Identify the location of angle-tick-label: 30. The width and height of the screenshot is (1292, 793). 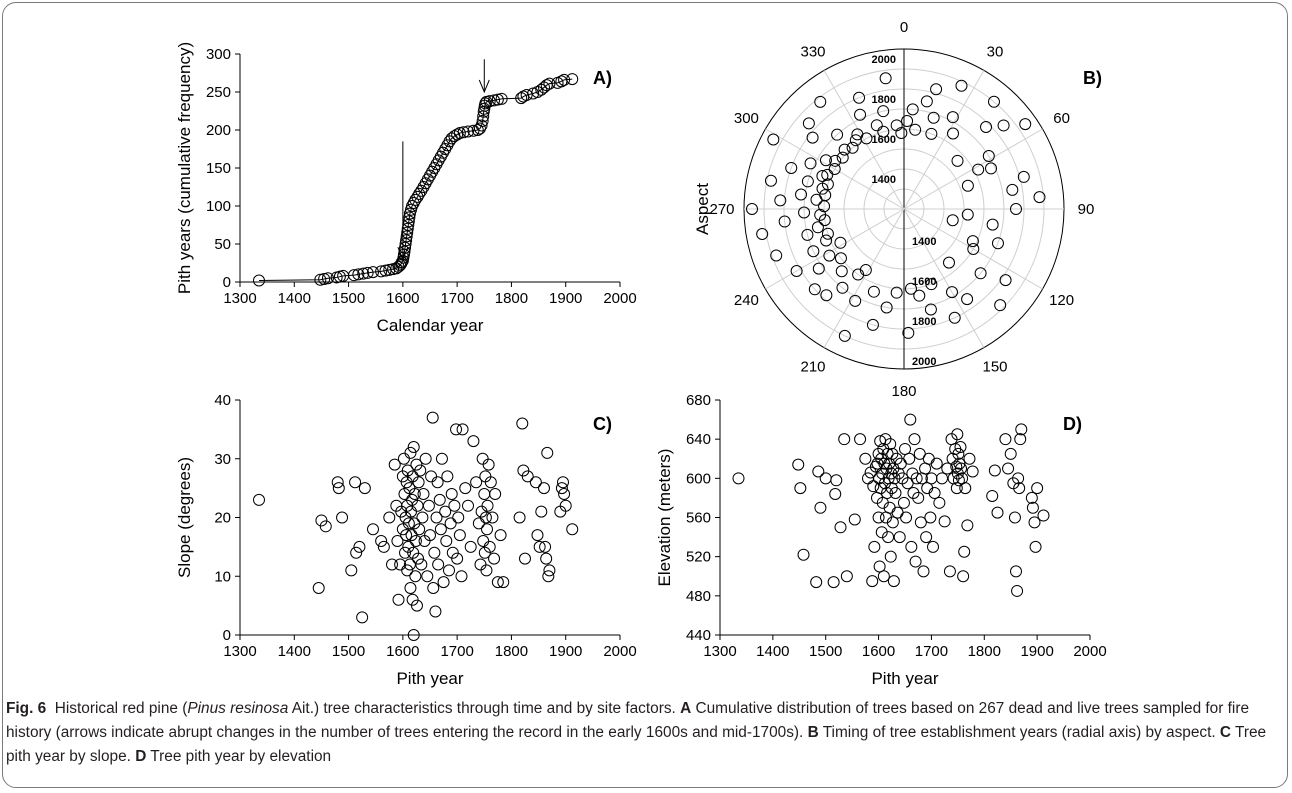
(995, 51).